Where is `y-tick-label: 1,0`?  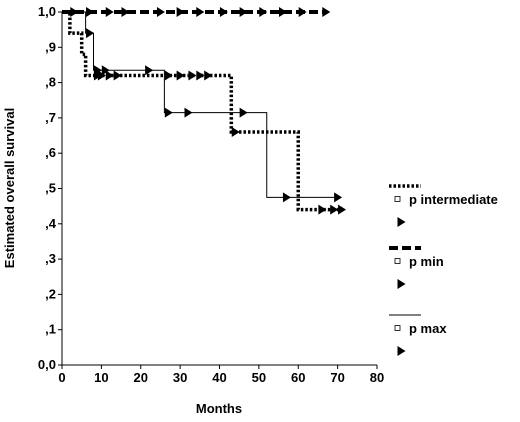
y-tick-label: 1,0 is located at coordinates (47, 11).